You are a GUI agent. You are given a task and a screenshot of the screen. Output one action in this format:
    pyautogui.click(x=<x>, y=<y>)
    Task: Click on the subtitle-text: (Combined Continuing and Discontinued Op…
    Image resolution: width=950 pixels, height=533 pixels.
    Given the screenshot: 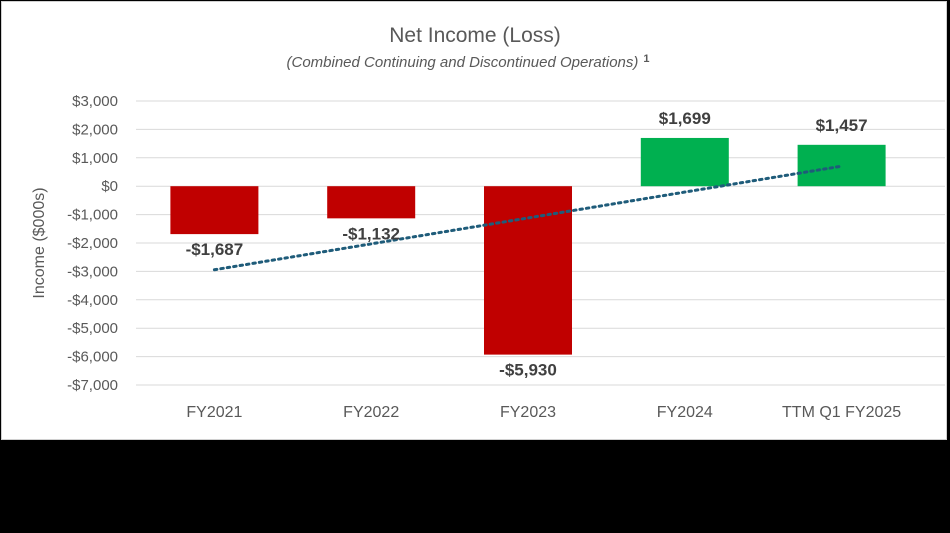 What is the action you would take?
    pyautogui.click(x=463, y=62)
    